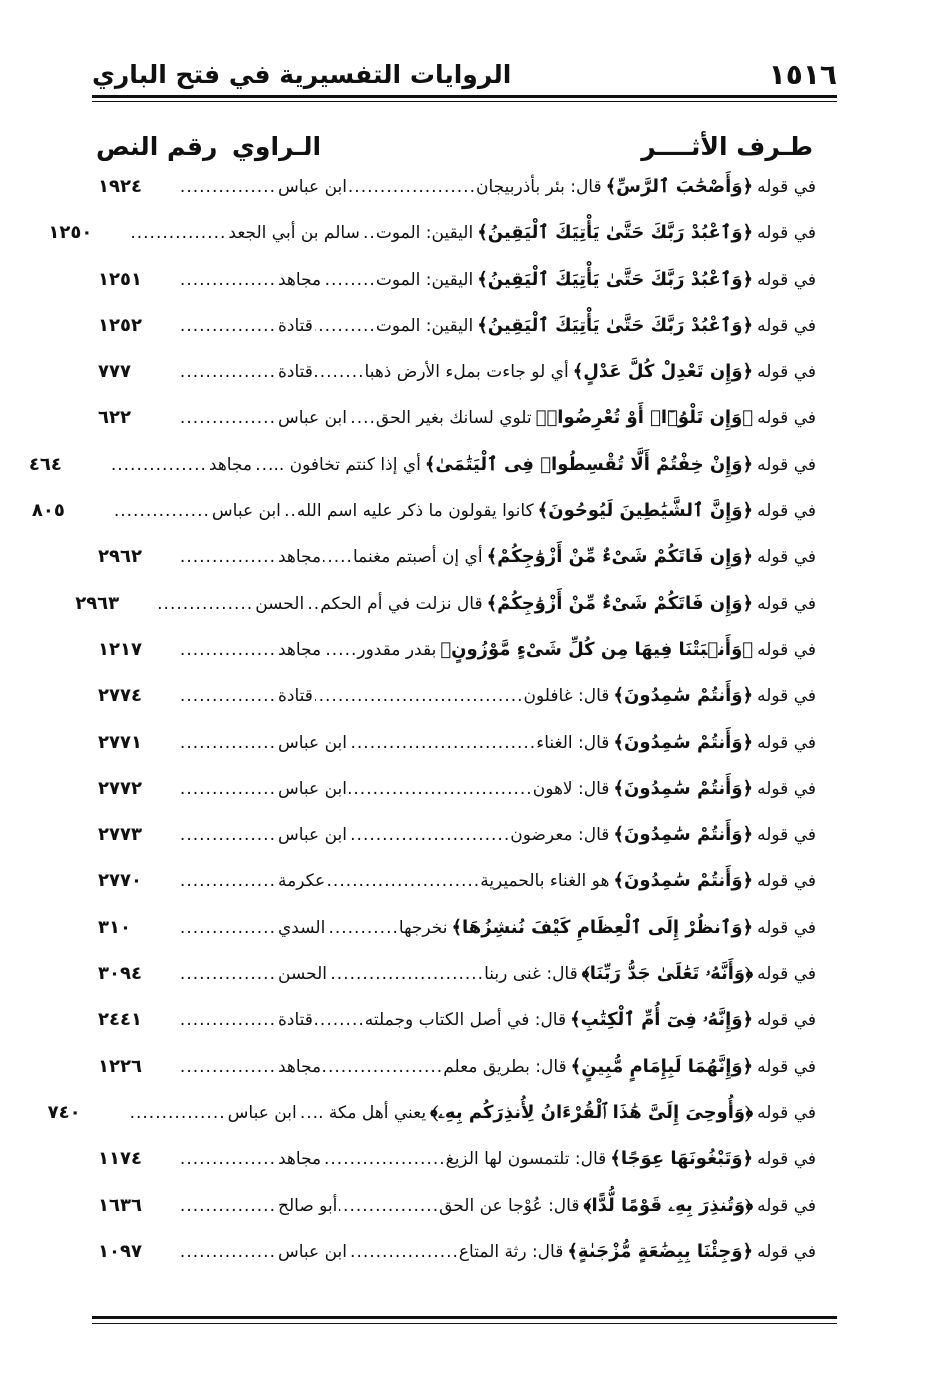 The width and height of the screenshot is (941, 1373). Describe the element at coordinates (667, 974) in the screenshot. I see `verse-text: ﴿وَأَنَّهُۥ تَعَٰلَىٰ جَدُّ رَبِّنَا﴾` at that location.